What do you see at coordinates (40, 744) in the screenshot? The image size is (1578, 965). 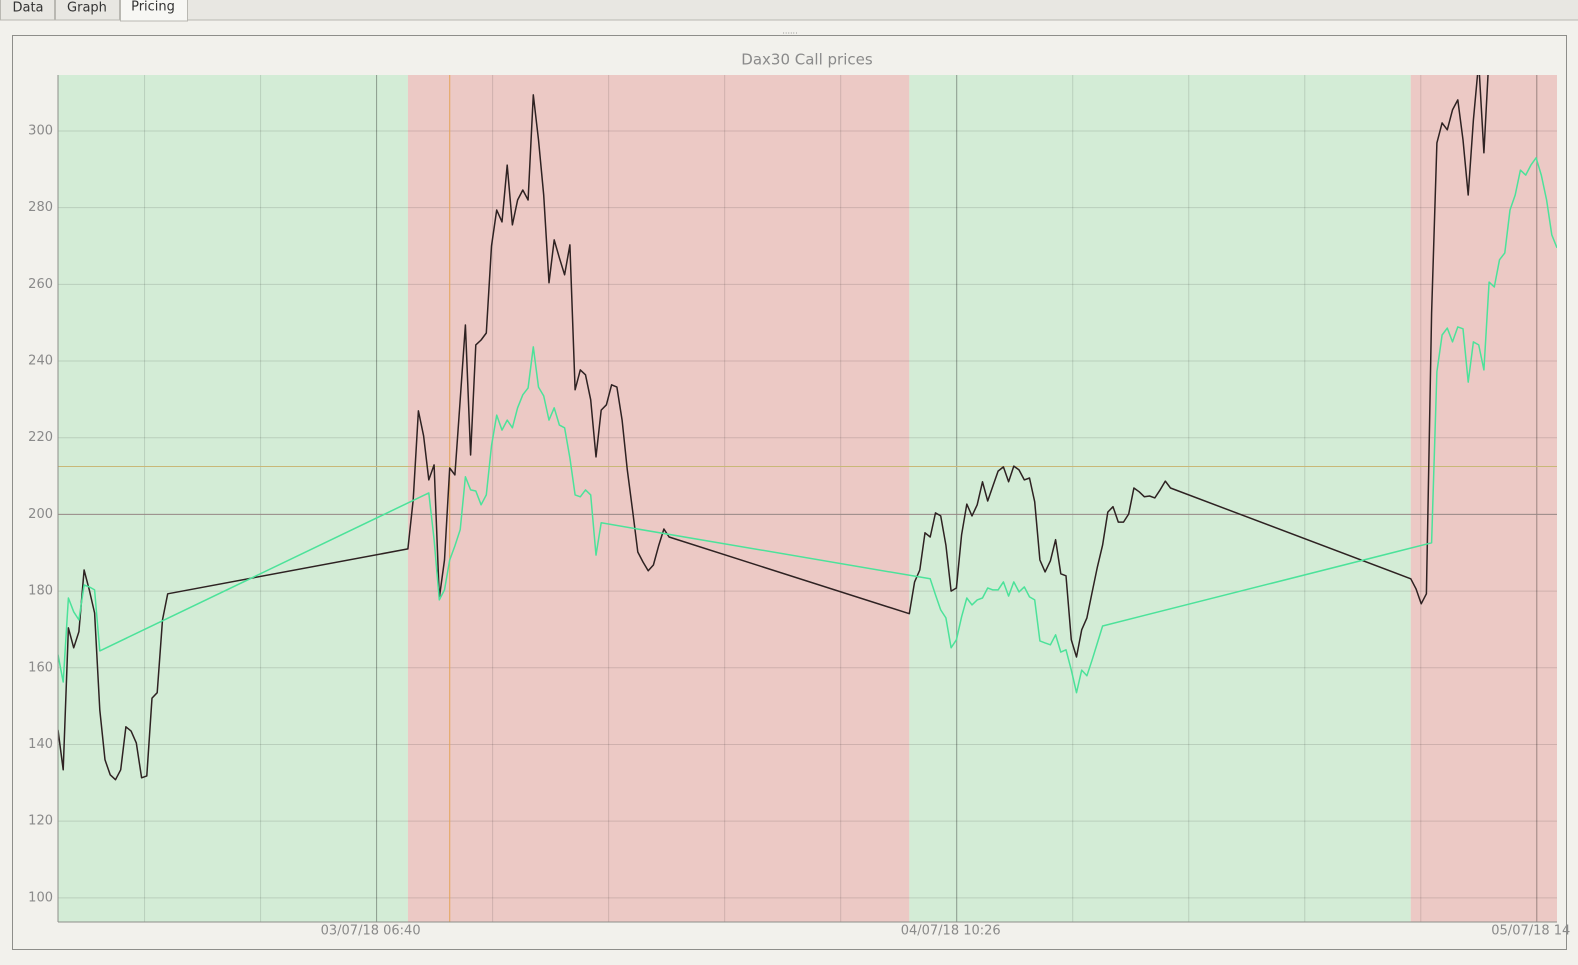 I see `y-tick-label: 140` at bounding box center [40, 744].